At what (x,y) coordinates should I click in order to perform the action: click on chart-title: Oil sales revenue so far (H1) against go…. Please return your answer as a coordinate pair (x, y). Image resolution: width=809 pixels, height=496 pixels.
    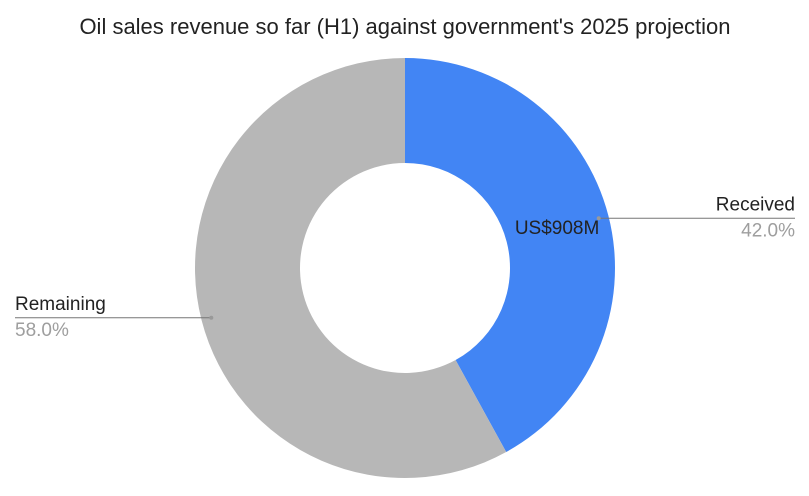
    Looking at the image, I should click on (404, 26).